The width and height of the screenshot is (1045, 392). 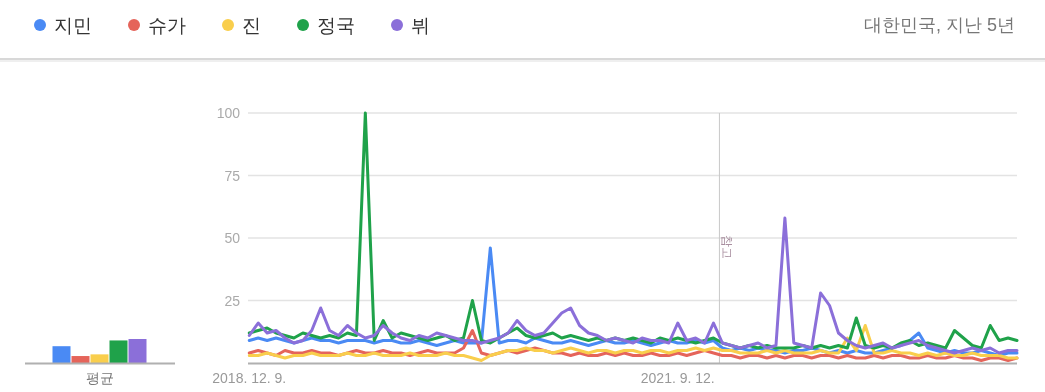 What do you see at coordinates (727, 247) in the screenshot?
I see `ref-line-label: 참고` at bounding box center [727, 247].